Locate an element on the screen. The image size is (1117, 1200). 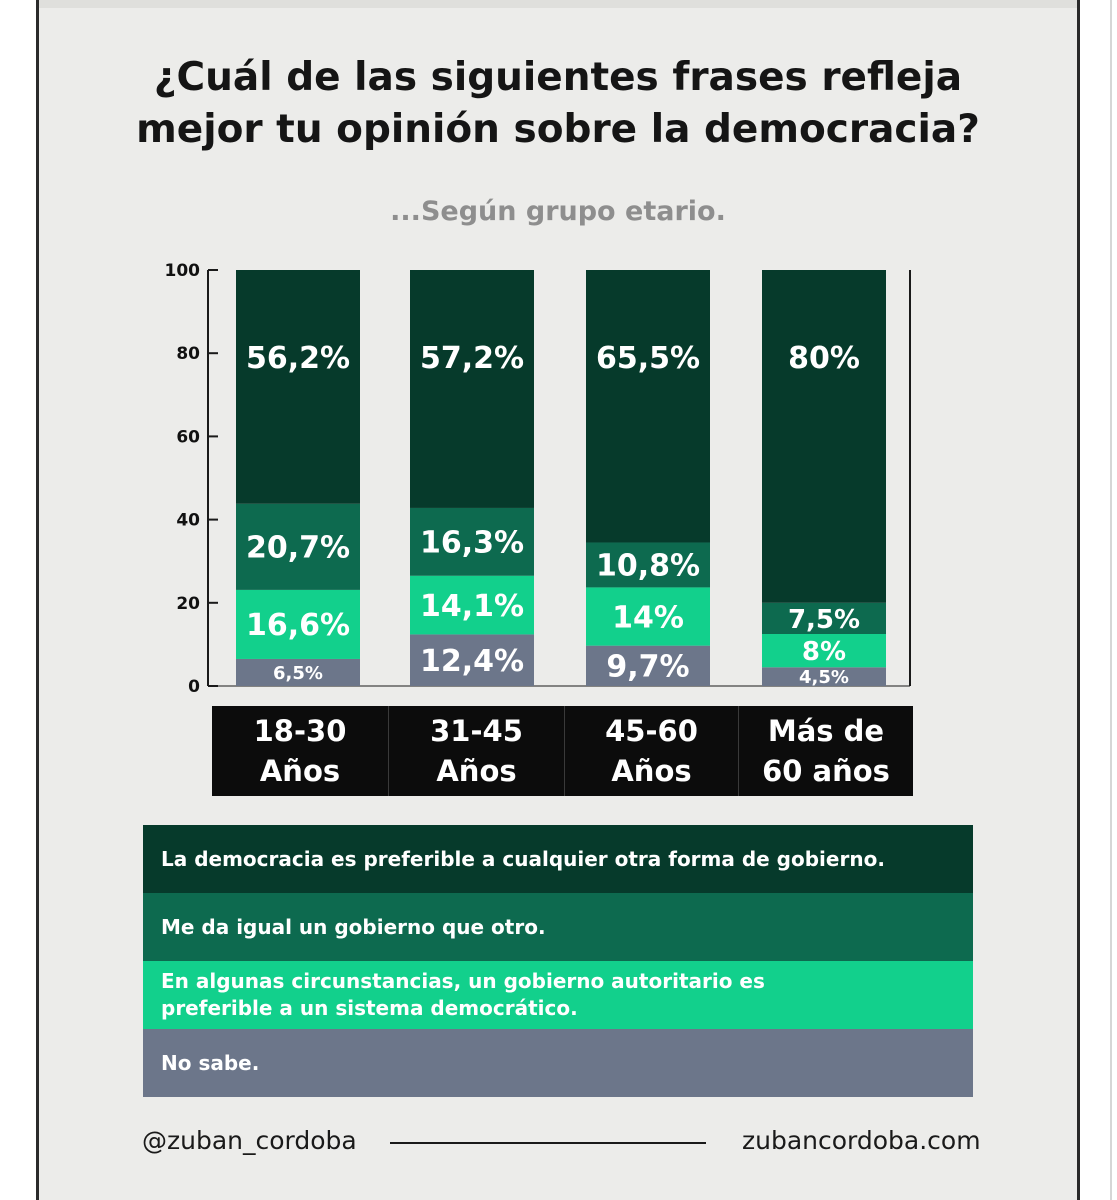
bar-value-label: 4,5% is located at coordinates (824, 677).